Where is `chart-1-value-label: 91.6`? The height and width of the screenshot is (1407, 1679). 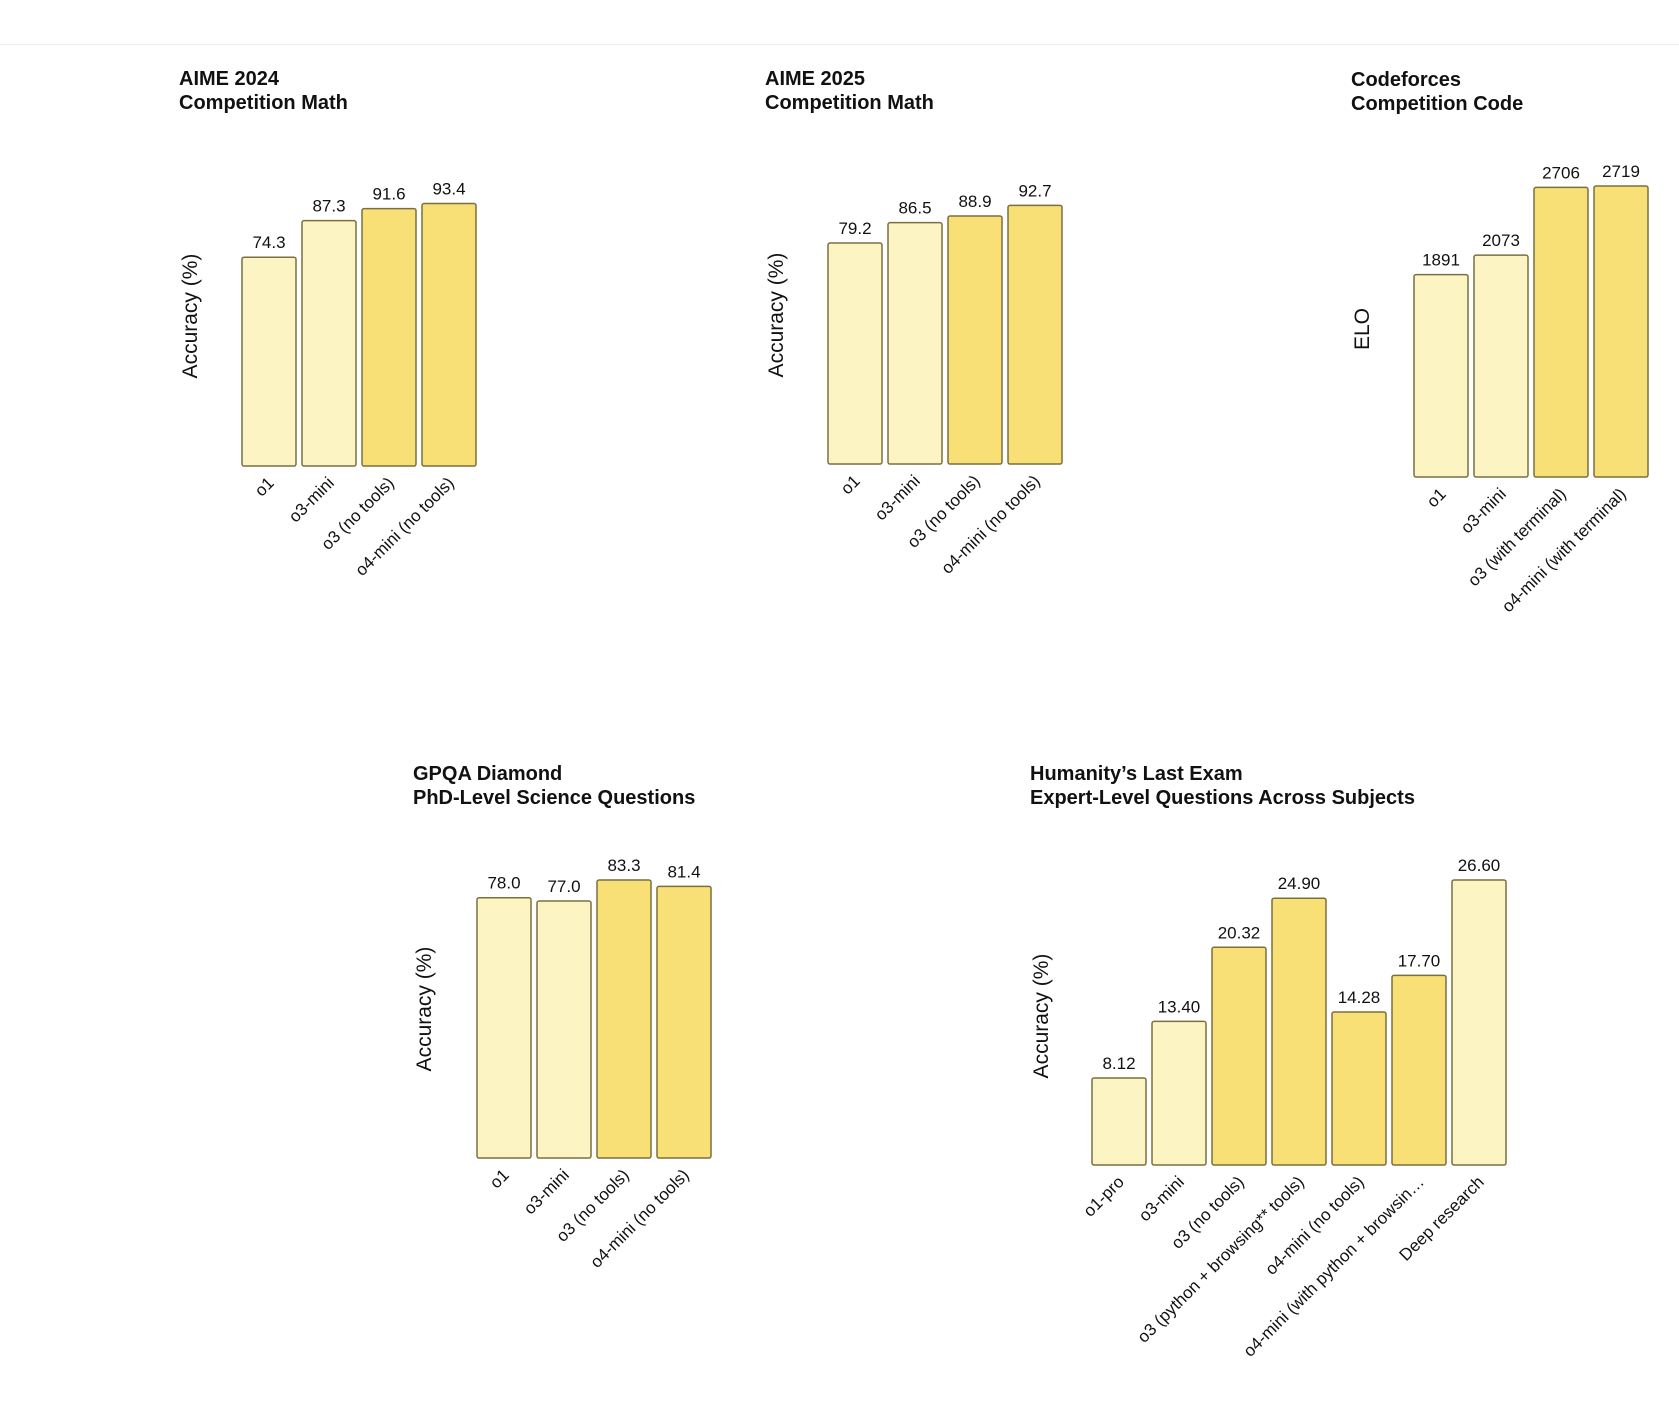
chart-1-value-label: 91.6 is located at coordinates (388, 194).